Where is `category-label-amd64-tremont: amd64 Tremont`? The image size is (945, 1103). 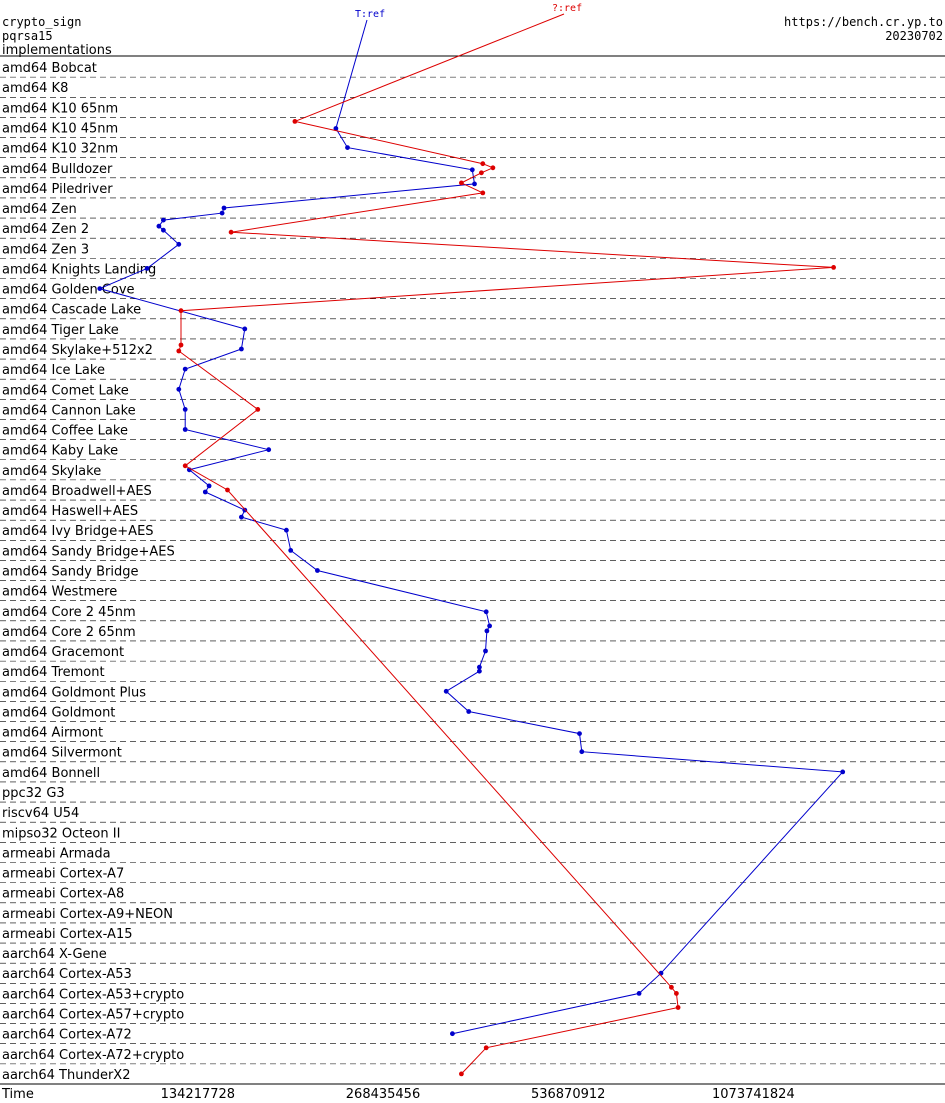 category-label-amd64-tremont: amd64 Tremont is located at coordinates (53, 672).